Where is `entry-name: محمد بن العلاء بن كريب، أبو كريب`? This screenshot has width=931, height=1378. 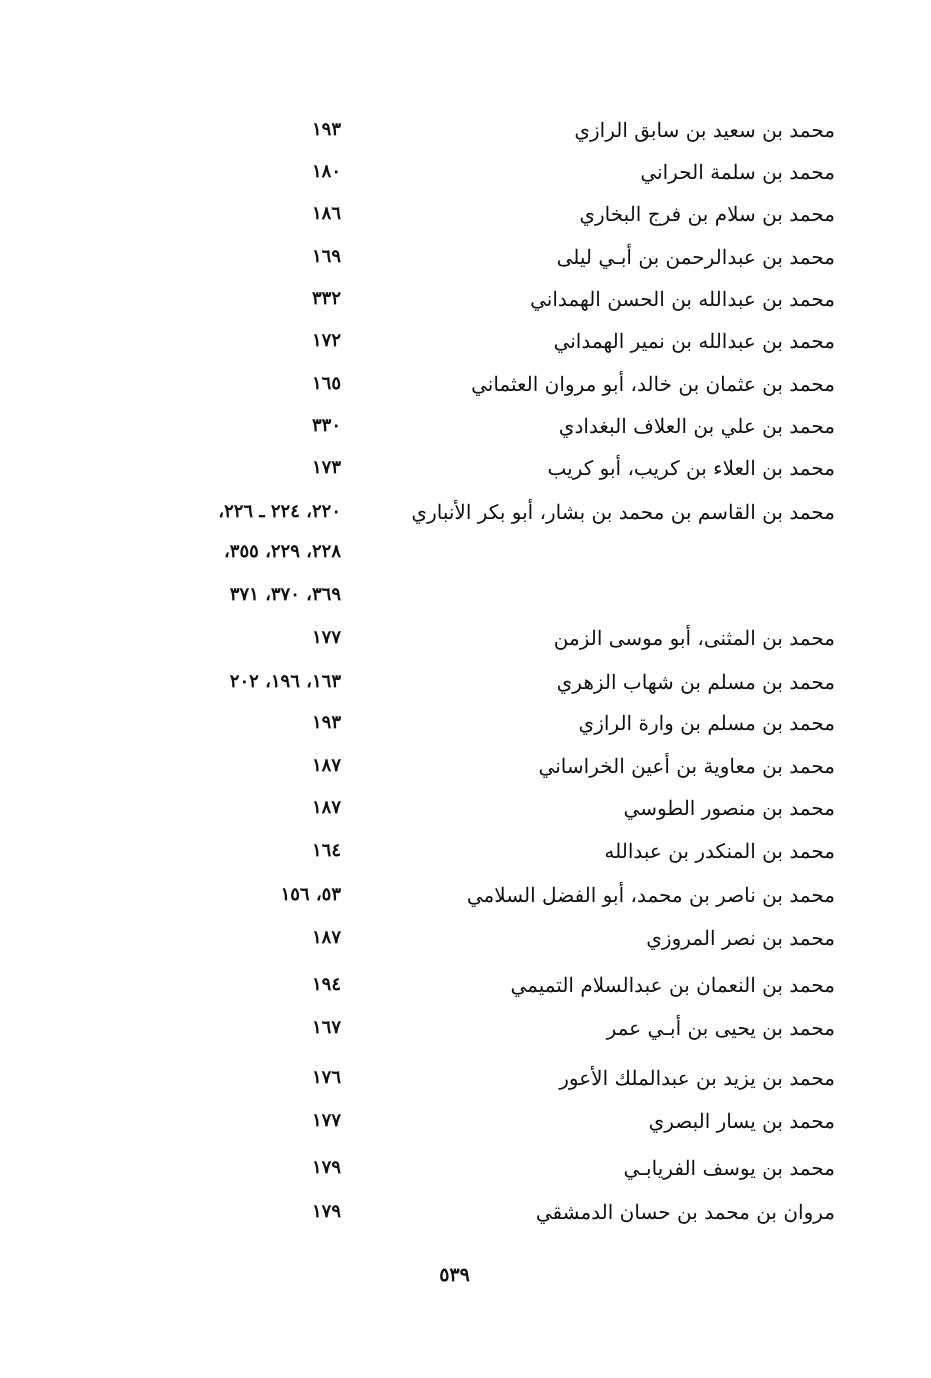 entry-name: محمد بن العلاء بن كريب، أبو كريب is located at coordinates (691, 468).